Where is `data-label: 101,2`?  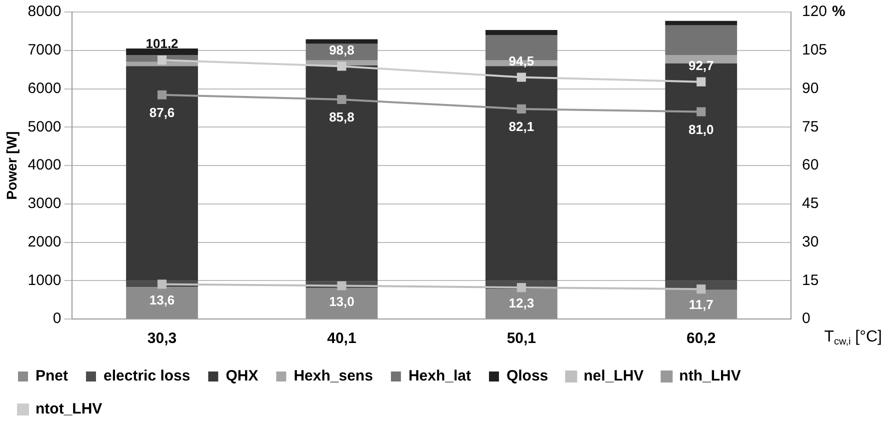
data-label: 101,2 is located at coordinates (162, 44).